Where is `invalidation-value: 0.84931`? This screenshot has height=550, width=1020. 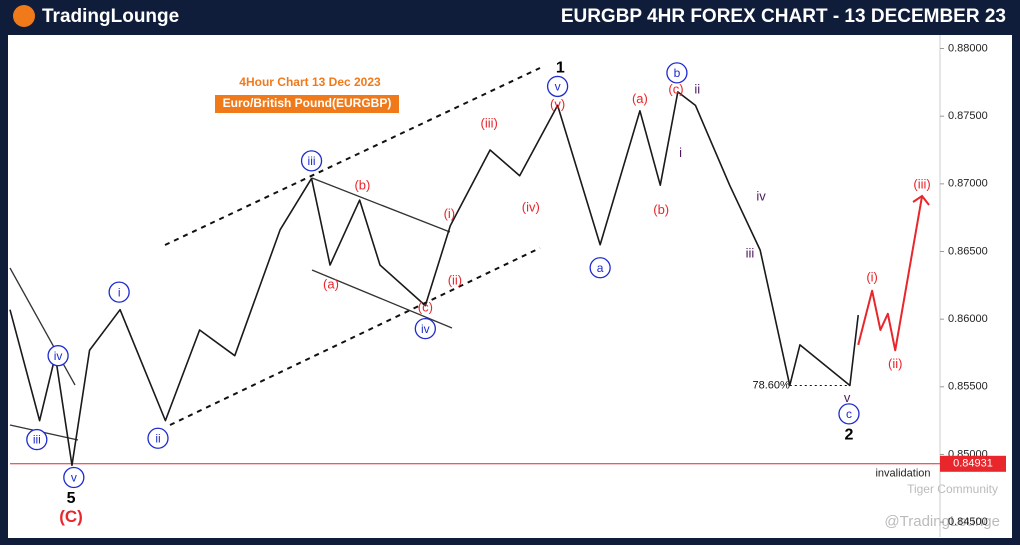
invalidation-value: 0.84931 is located at coordinates (973, 464).